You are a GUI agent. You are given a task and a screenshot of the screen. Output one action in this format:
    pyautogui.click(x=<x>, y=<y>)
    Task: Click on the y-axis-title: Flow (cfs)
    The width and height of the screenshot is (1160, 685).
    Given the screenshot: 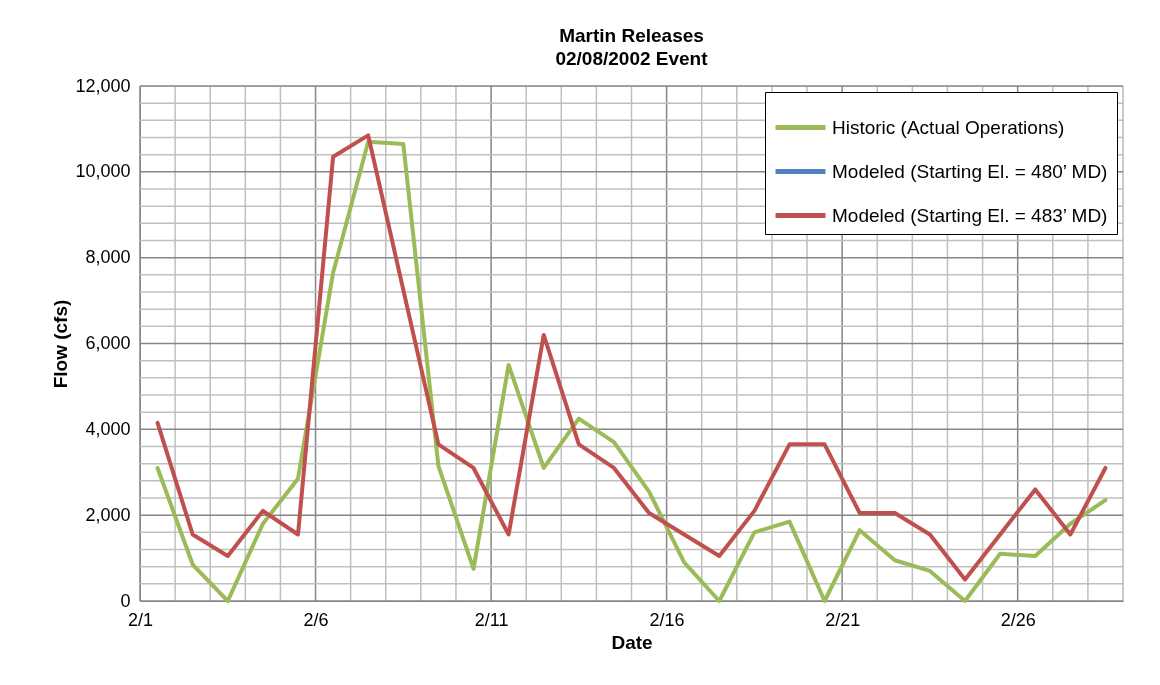 What is the action you would take?
    pyautogui.click(x=61, y=344)
    